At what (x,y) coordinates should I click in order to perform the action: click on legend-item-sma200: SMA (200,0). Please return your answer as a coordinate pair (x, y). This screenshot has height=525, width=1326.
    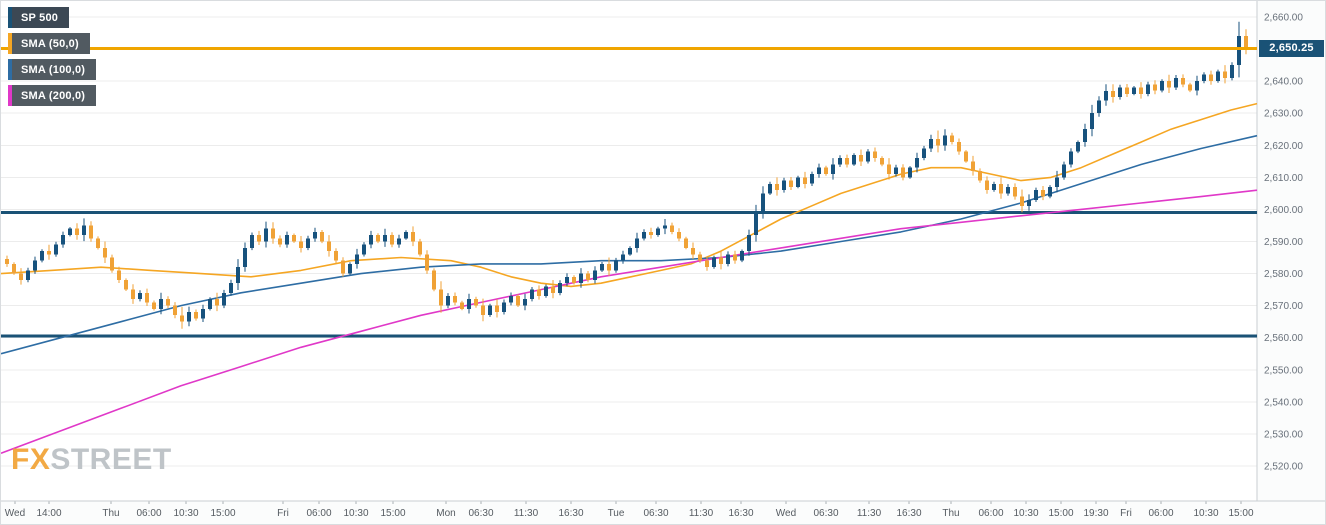
    Looking at the image, I should click on (52, 95).